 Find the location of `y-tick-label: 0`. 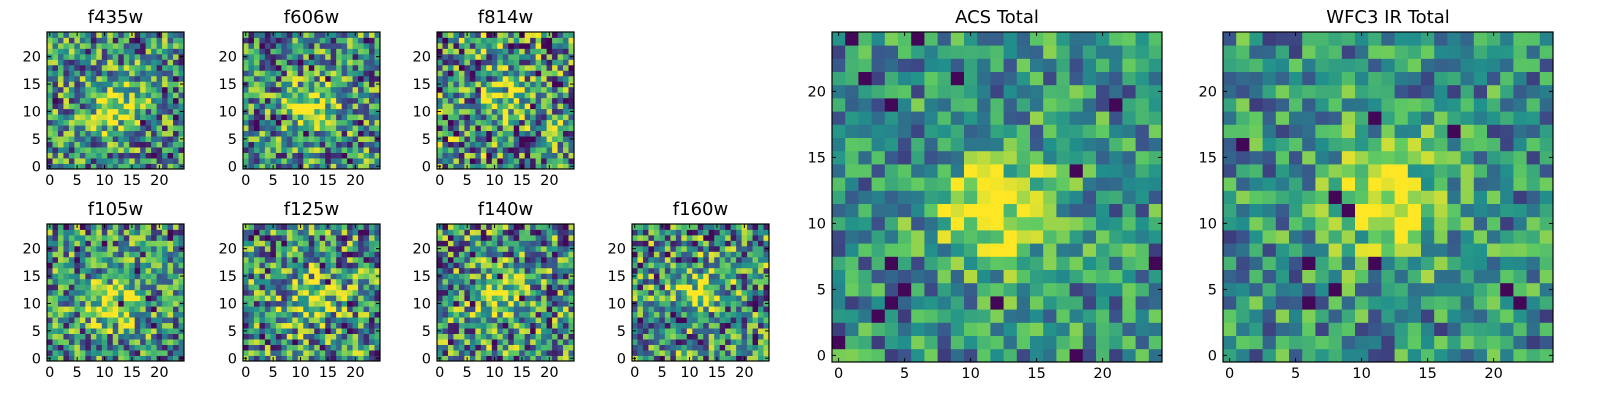

y-tick-label: 0 is located at coordinates (36, 359).